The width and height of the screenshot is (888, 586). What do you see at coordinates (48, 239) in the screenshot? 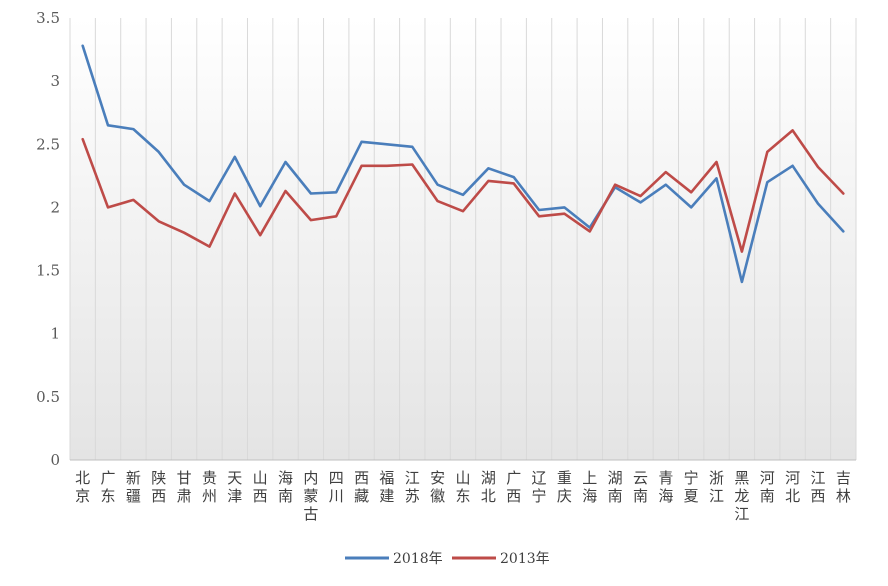
I see `y-axis: 0 0.5 1 1.5 2 2.5 3 3.5` at bounding box center [48, 239].